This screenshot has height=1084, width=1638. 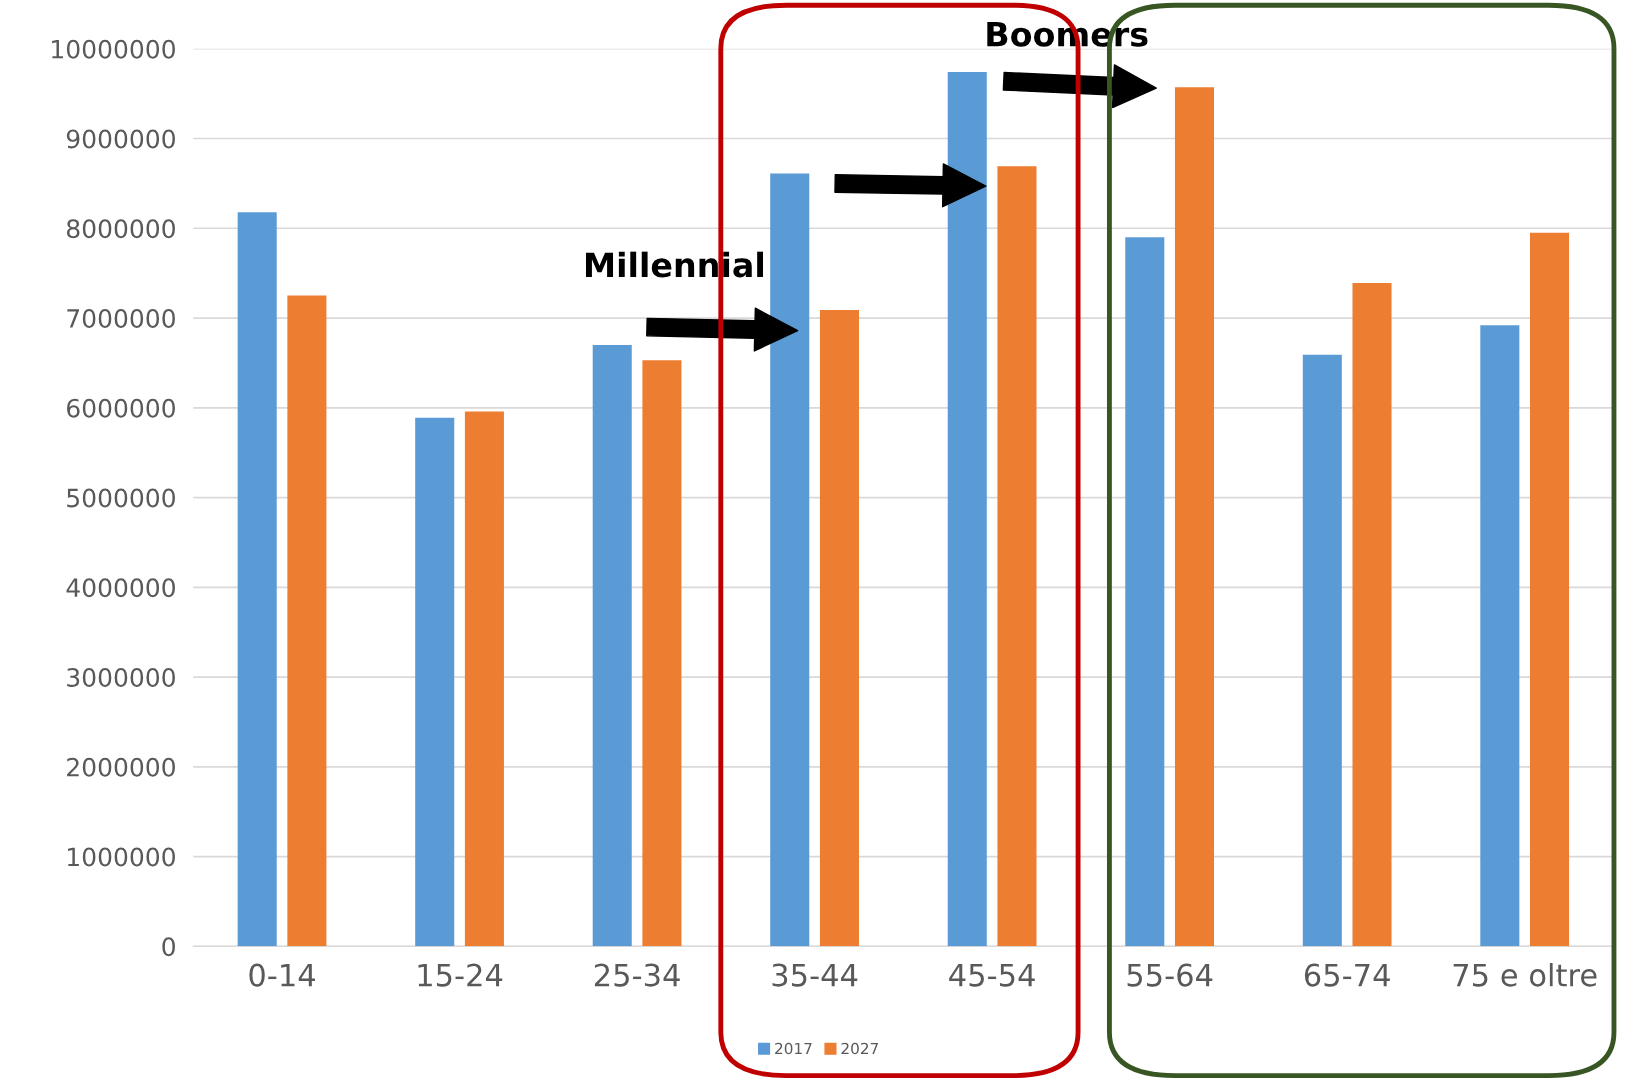 What do you see at coordinates (121, 498) in the screenshot?
I see `y-tick-label: 5000000` at bounding box center [121, 498].